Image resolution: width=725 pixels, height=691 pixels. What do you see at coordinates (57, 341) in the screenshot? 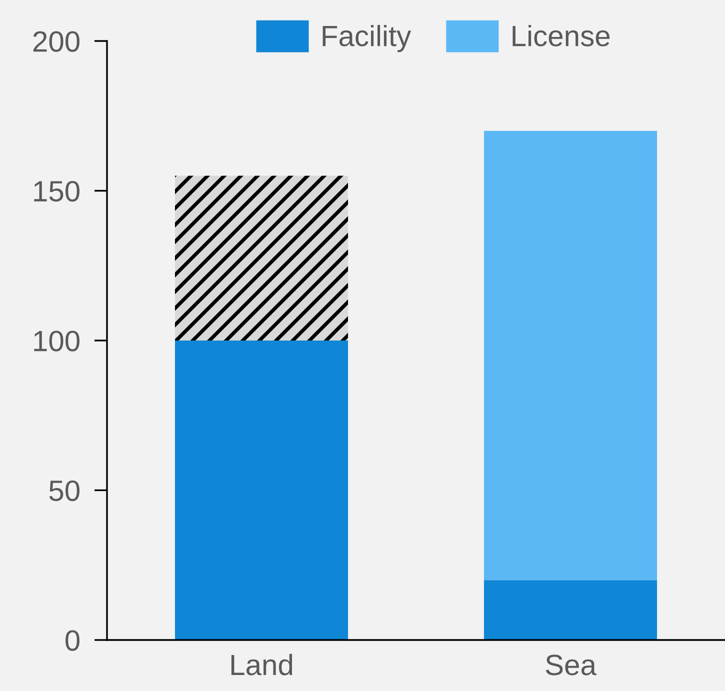
I see `y-tick-label: 100` at bounding box center [57, 341].